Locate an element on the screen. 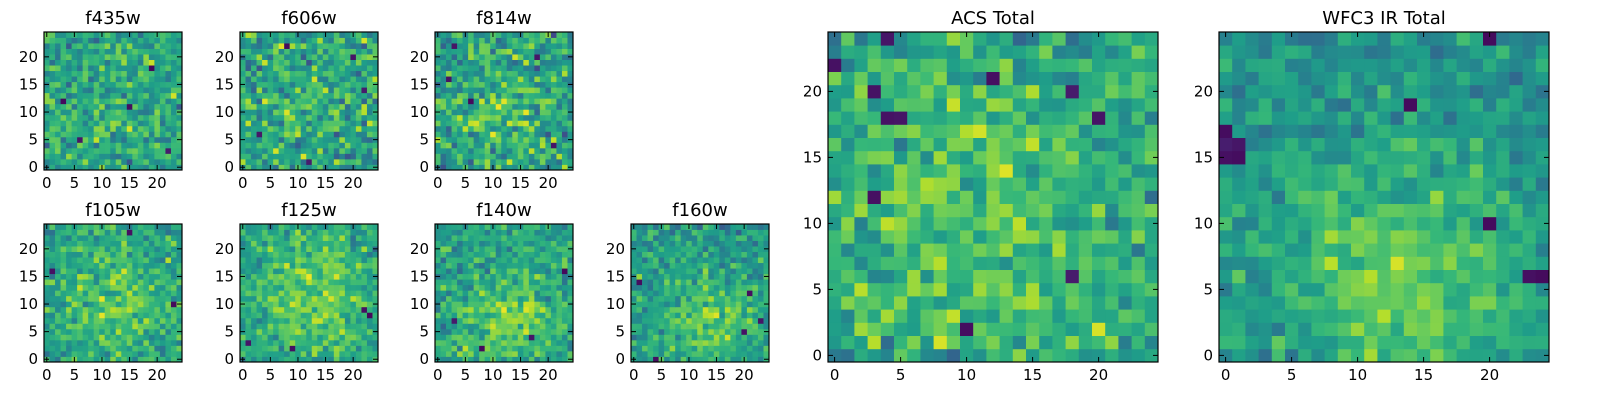  x-tick-label: 5 is located at coordinates (662, 375).